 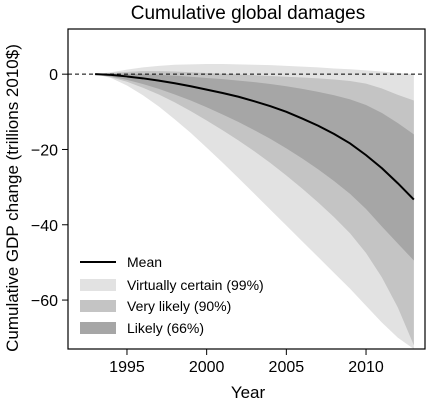 What do you see at coordinates (248, 392) in the screenshot?
I see `x-axis-label: Year` at bounding box center [248, 392].